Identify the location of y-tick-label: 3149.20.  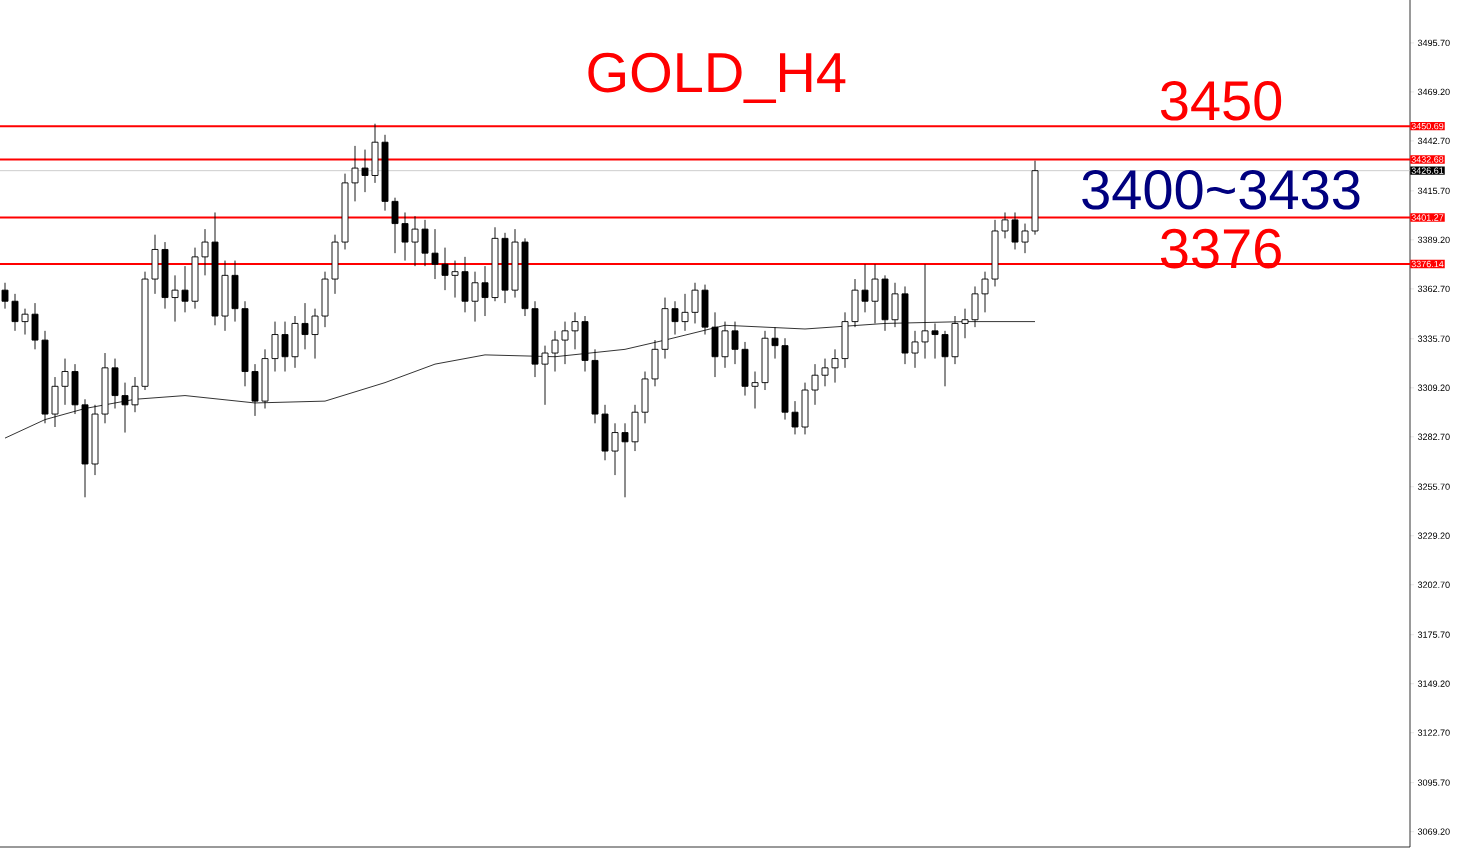
(1433, 683).